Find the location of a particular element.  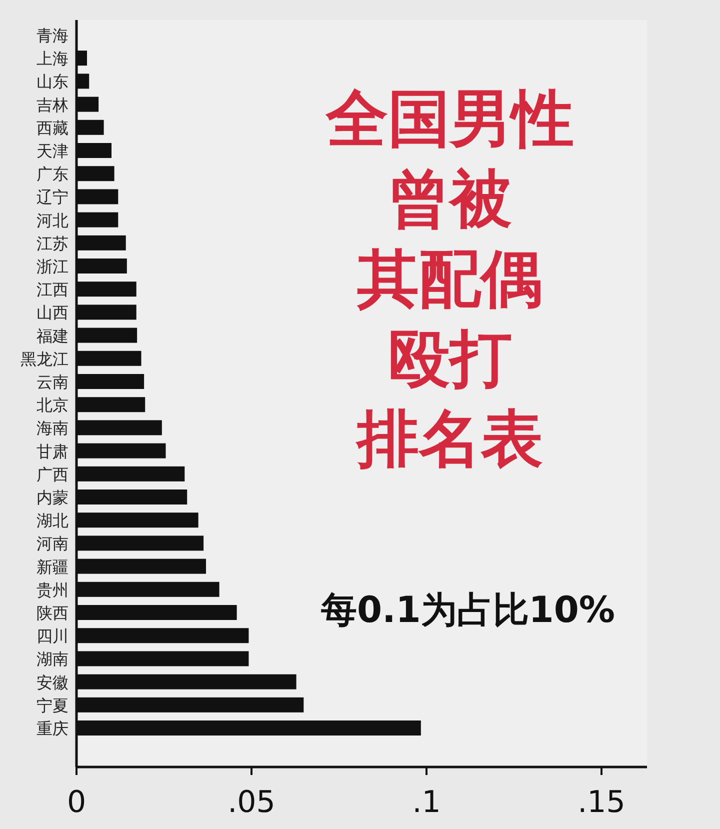

y-tick-label: 安徽 is located at coordinates (52, 682).